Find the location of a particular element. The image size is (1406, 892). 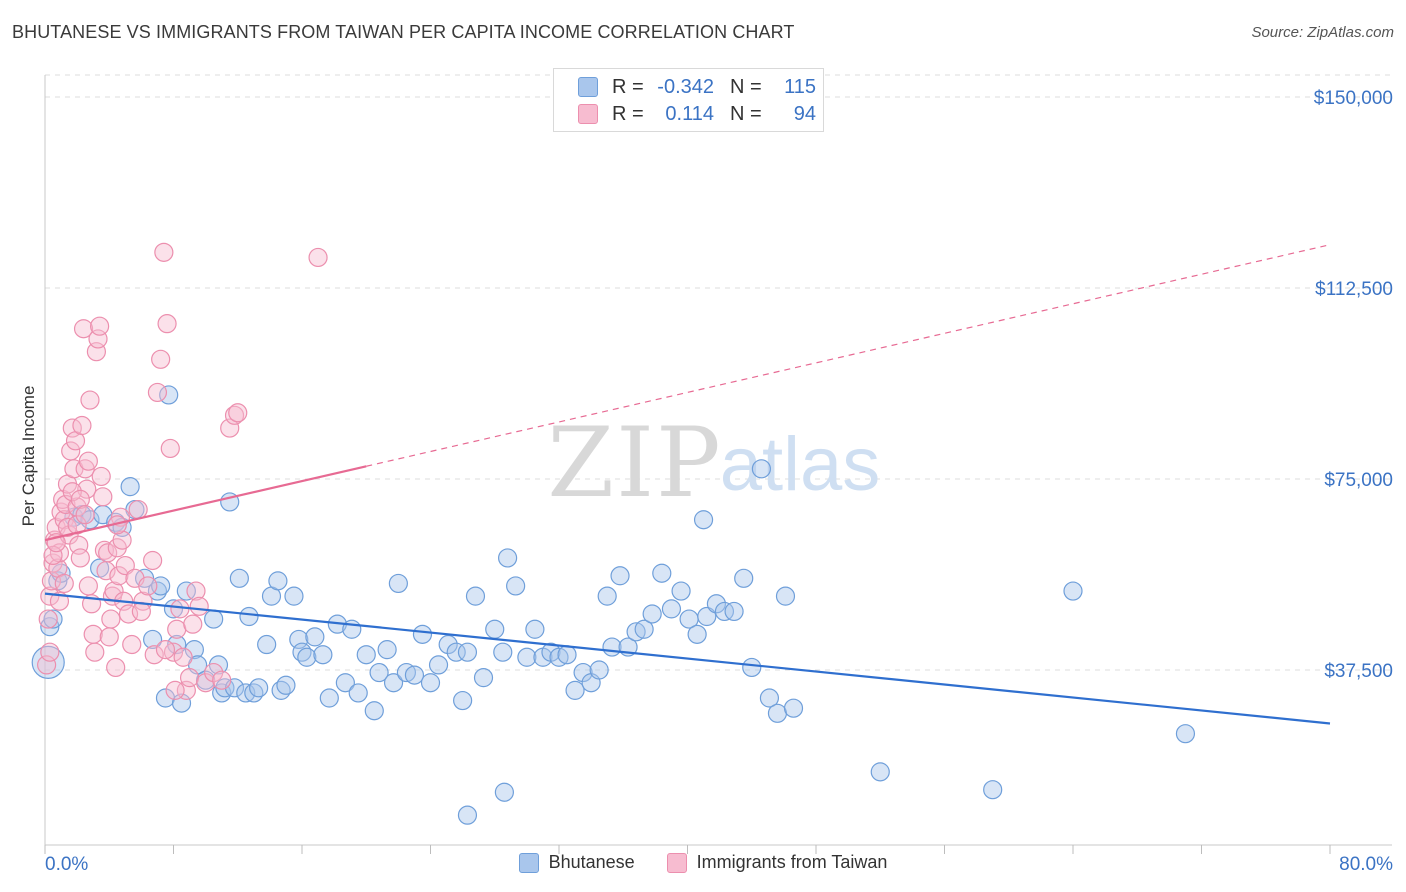

y-tick-label: $75,000 is located at coordinates (1358, 480).